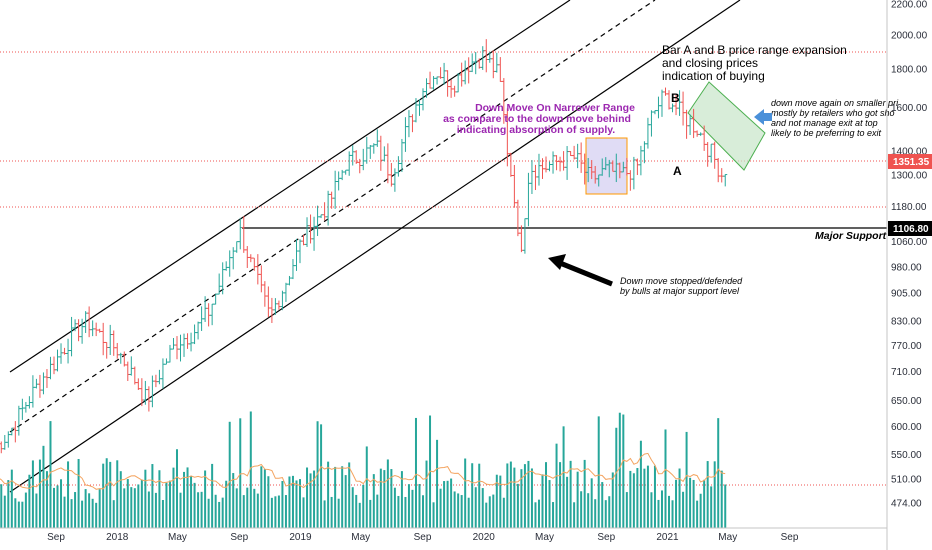  What do you see at coordinates (851, 236) in the screenshot?
I see `major-support-label: Major Support` at bounding box center [851, 236].